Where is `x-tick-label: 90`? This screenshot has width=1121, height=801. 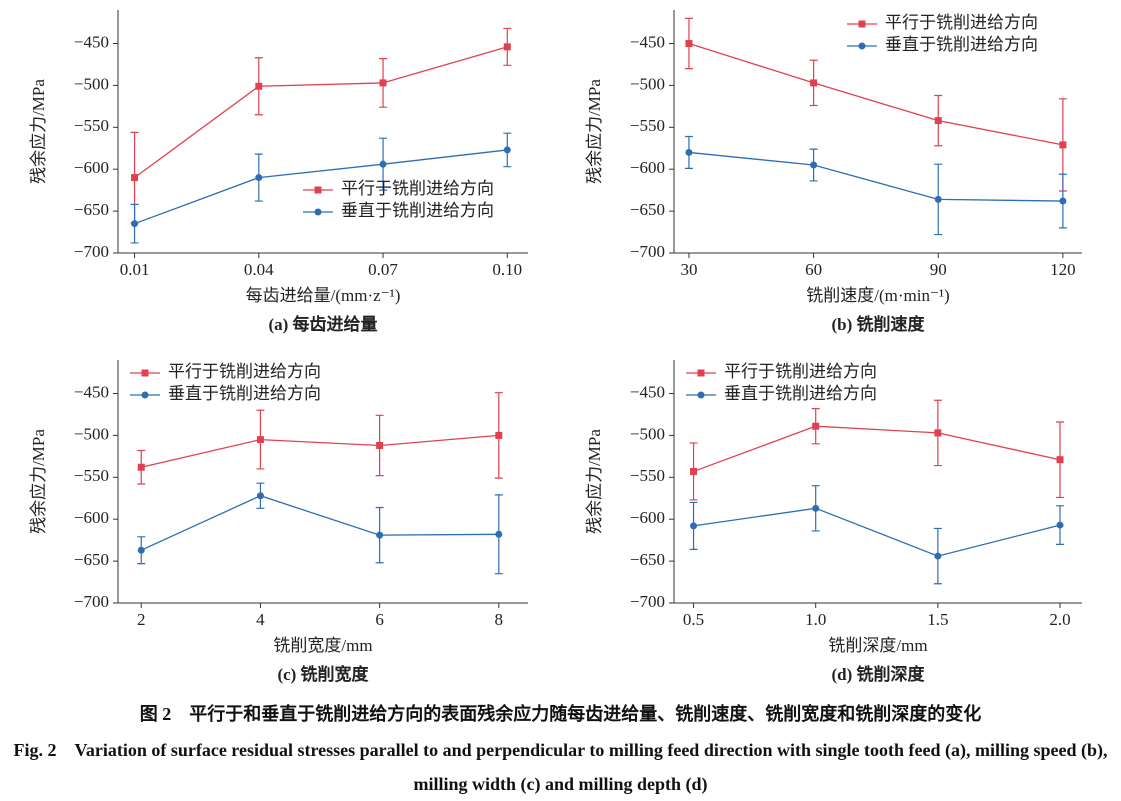 x-tick-label: 90 is located at coordinates (938, 269).